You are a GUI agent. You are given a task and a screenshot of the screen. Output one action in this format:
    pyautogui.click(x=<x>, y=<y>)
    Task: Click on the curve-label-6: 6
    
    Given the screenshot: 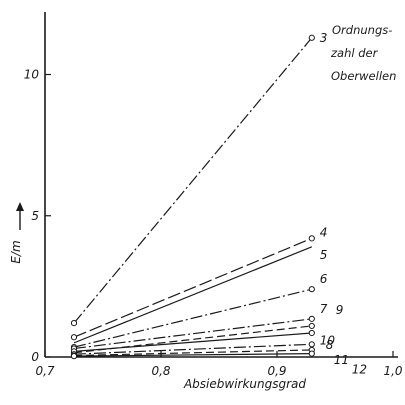 What is the action you would take?
    pyautogui.click(x=324, y=279)
    